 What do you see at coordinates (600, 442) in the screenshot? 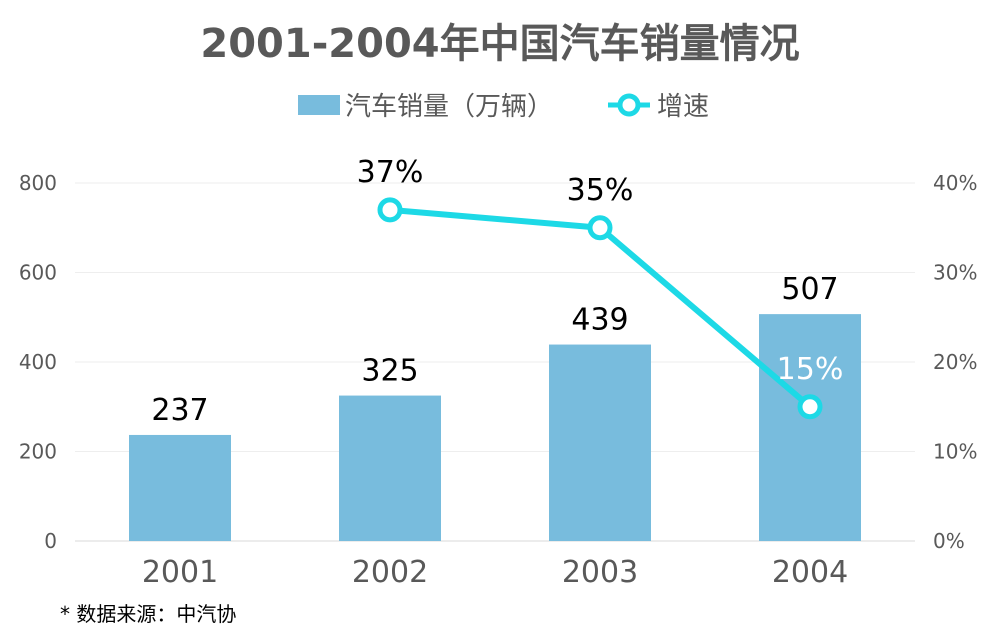
I see `bar-2003` at bounding box center [600, 442].